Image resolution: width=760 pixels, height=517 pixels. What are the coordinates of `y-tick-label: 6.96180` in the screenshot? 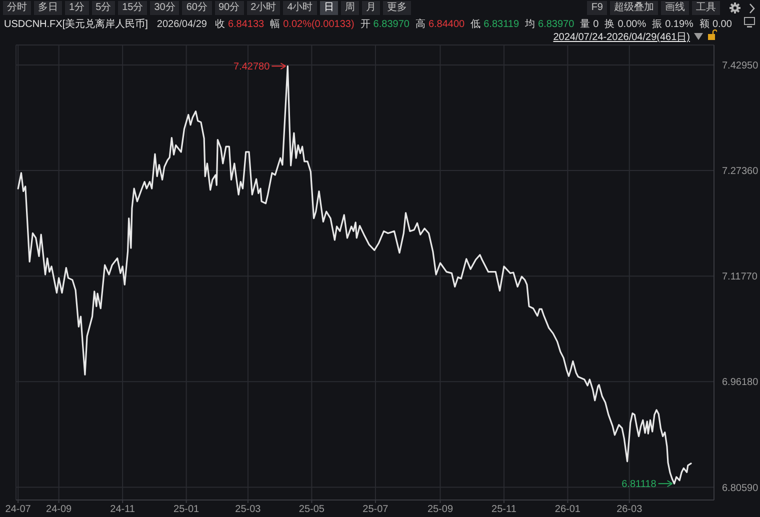 It's located at (740, 382).